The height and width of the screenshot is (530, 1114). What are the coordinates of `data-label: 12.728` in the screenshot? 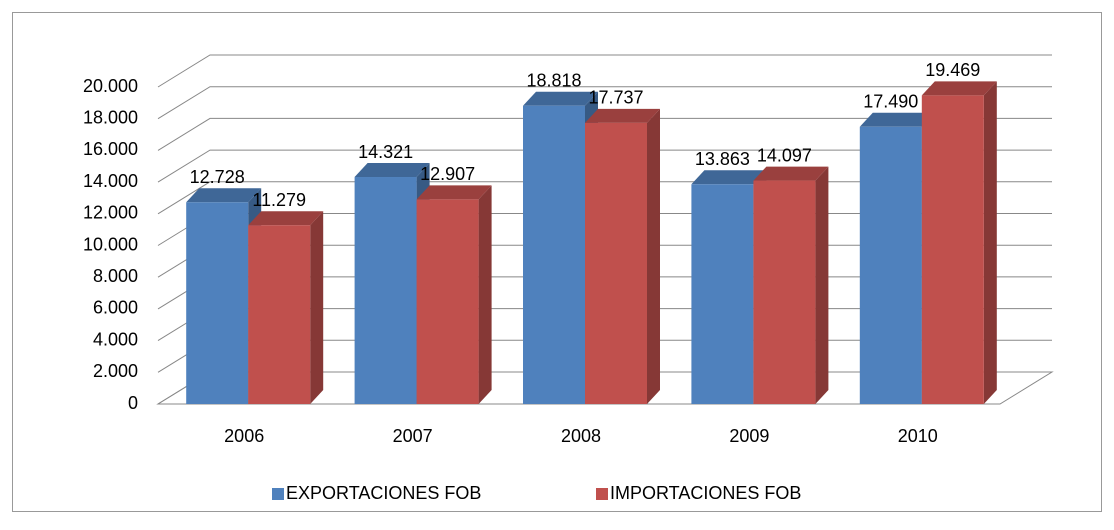 It's located at (217, 177).